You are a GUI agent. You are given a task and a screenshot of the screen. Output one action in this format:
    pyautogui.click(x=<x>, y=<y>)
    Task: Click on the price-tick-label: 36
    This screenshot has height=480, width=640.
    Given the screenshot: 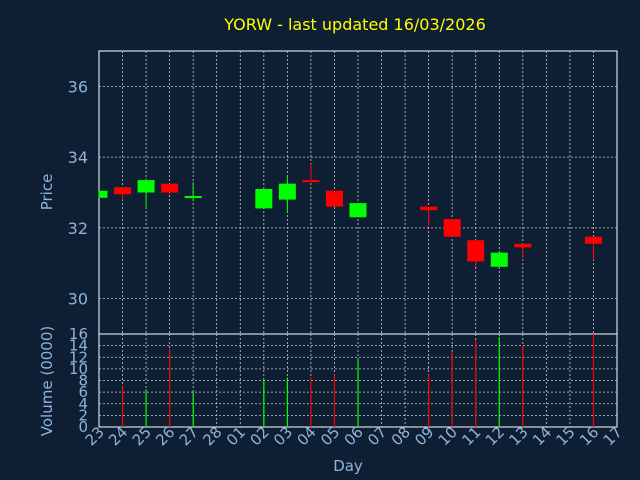 What is the action you would take?
    pyautogui.click(x=78, y=86)
    